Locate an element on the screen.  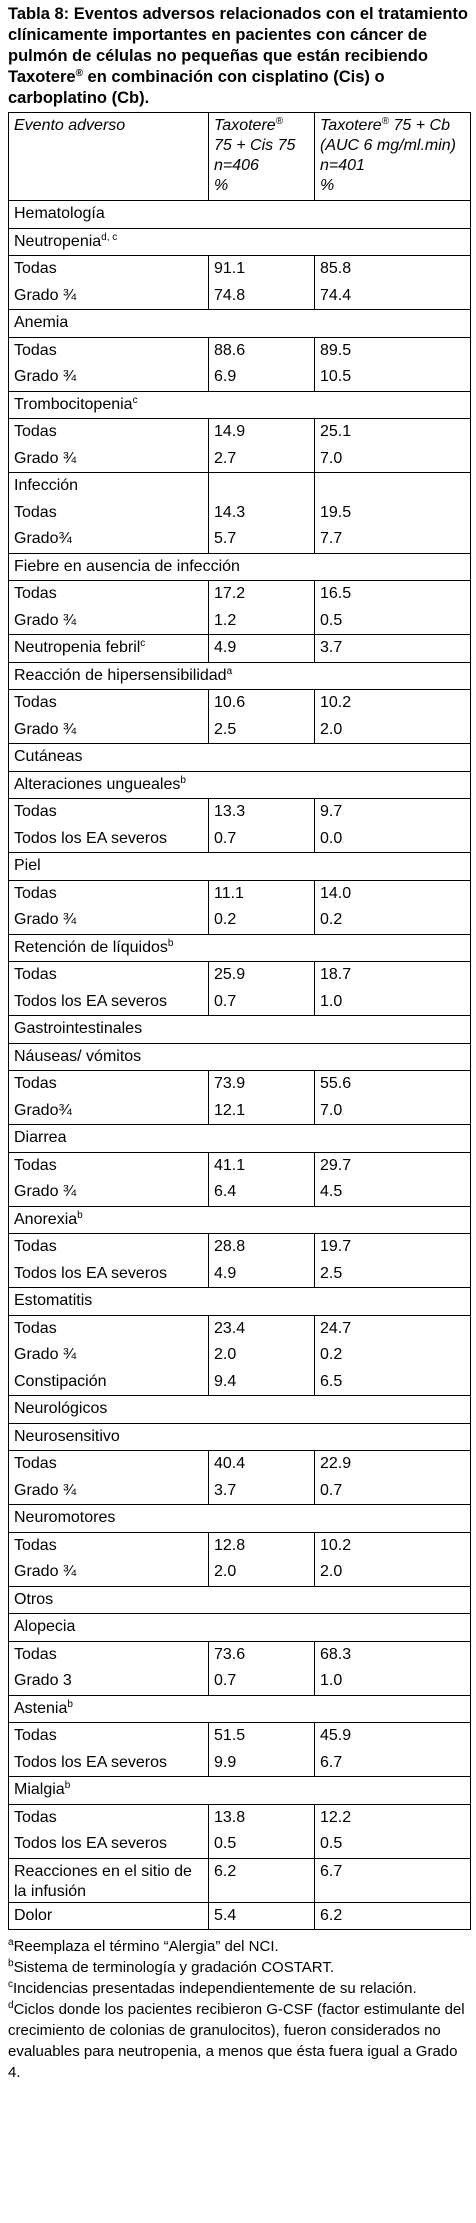
footnote: aReemplaza el término “Alergia” del NCI. is located at coordinates (239, 1946).